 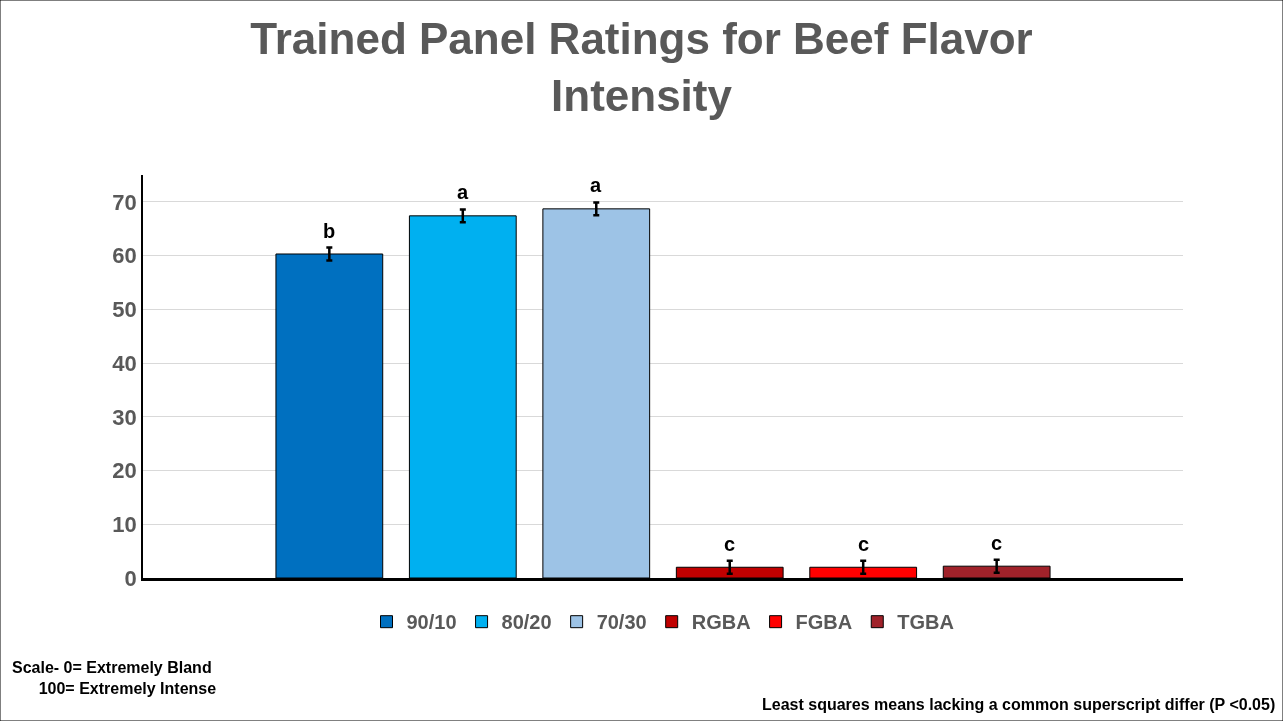 I want to click on legend-label: FGBA, so click(x=824, y=622).